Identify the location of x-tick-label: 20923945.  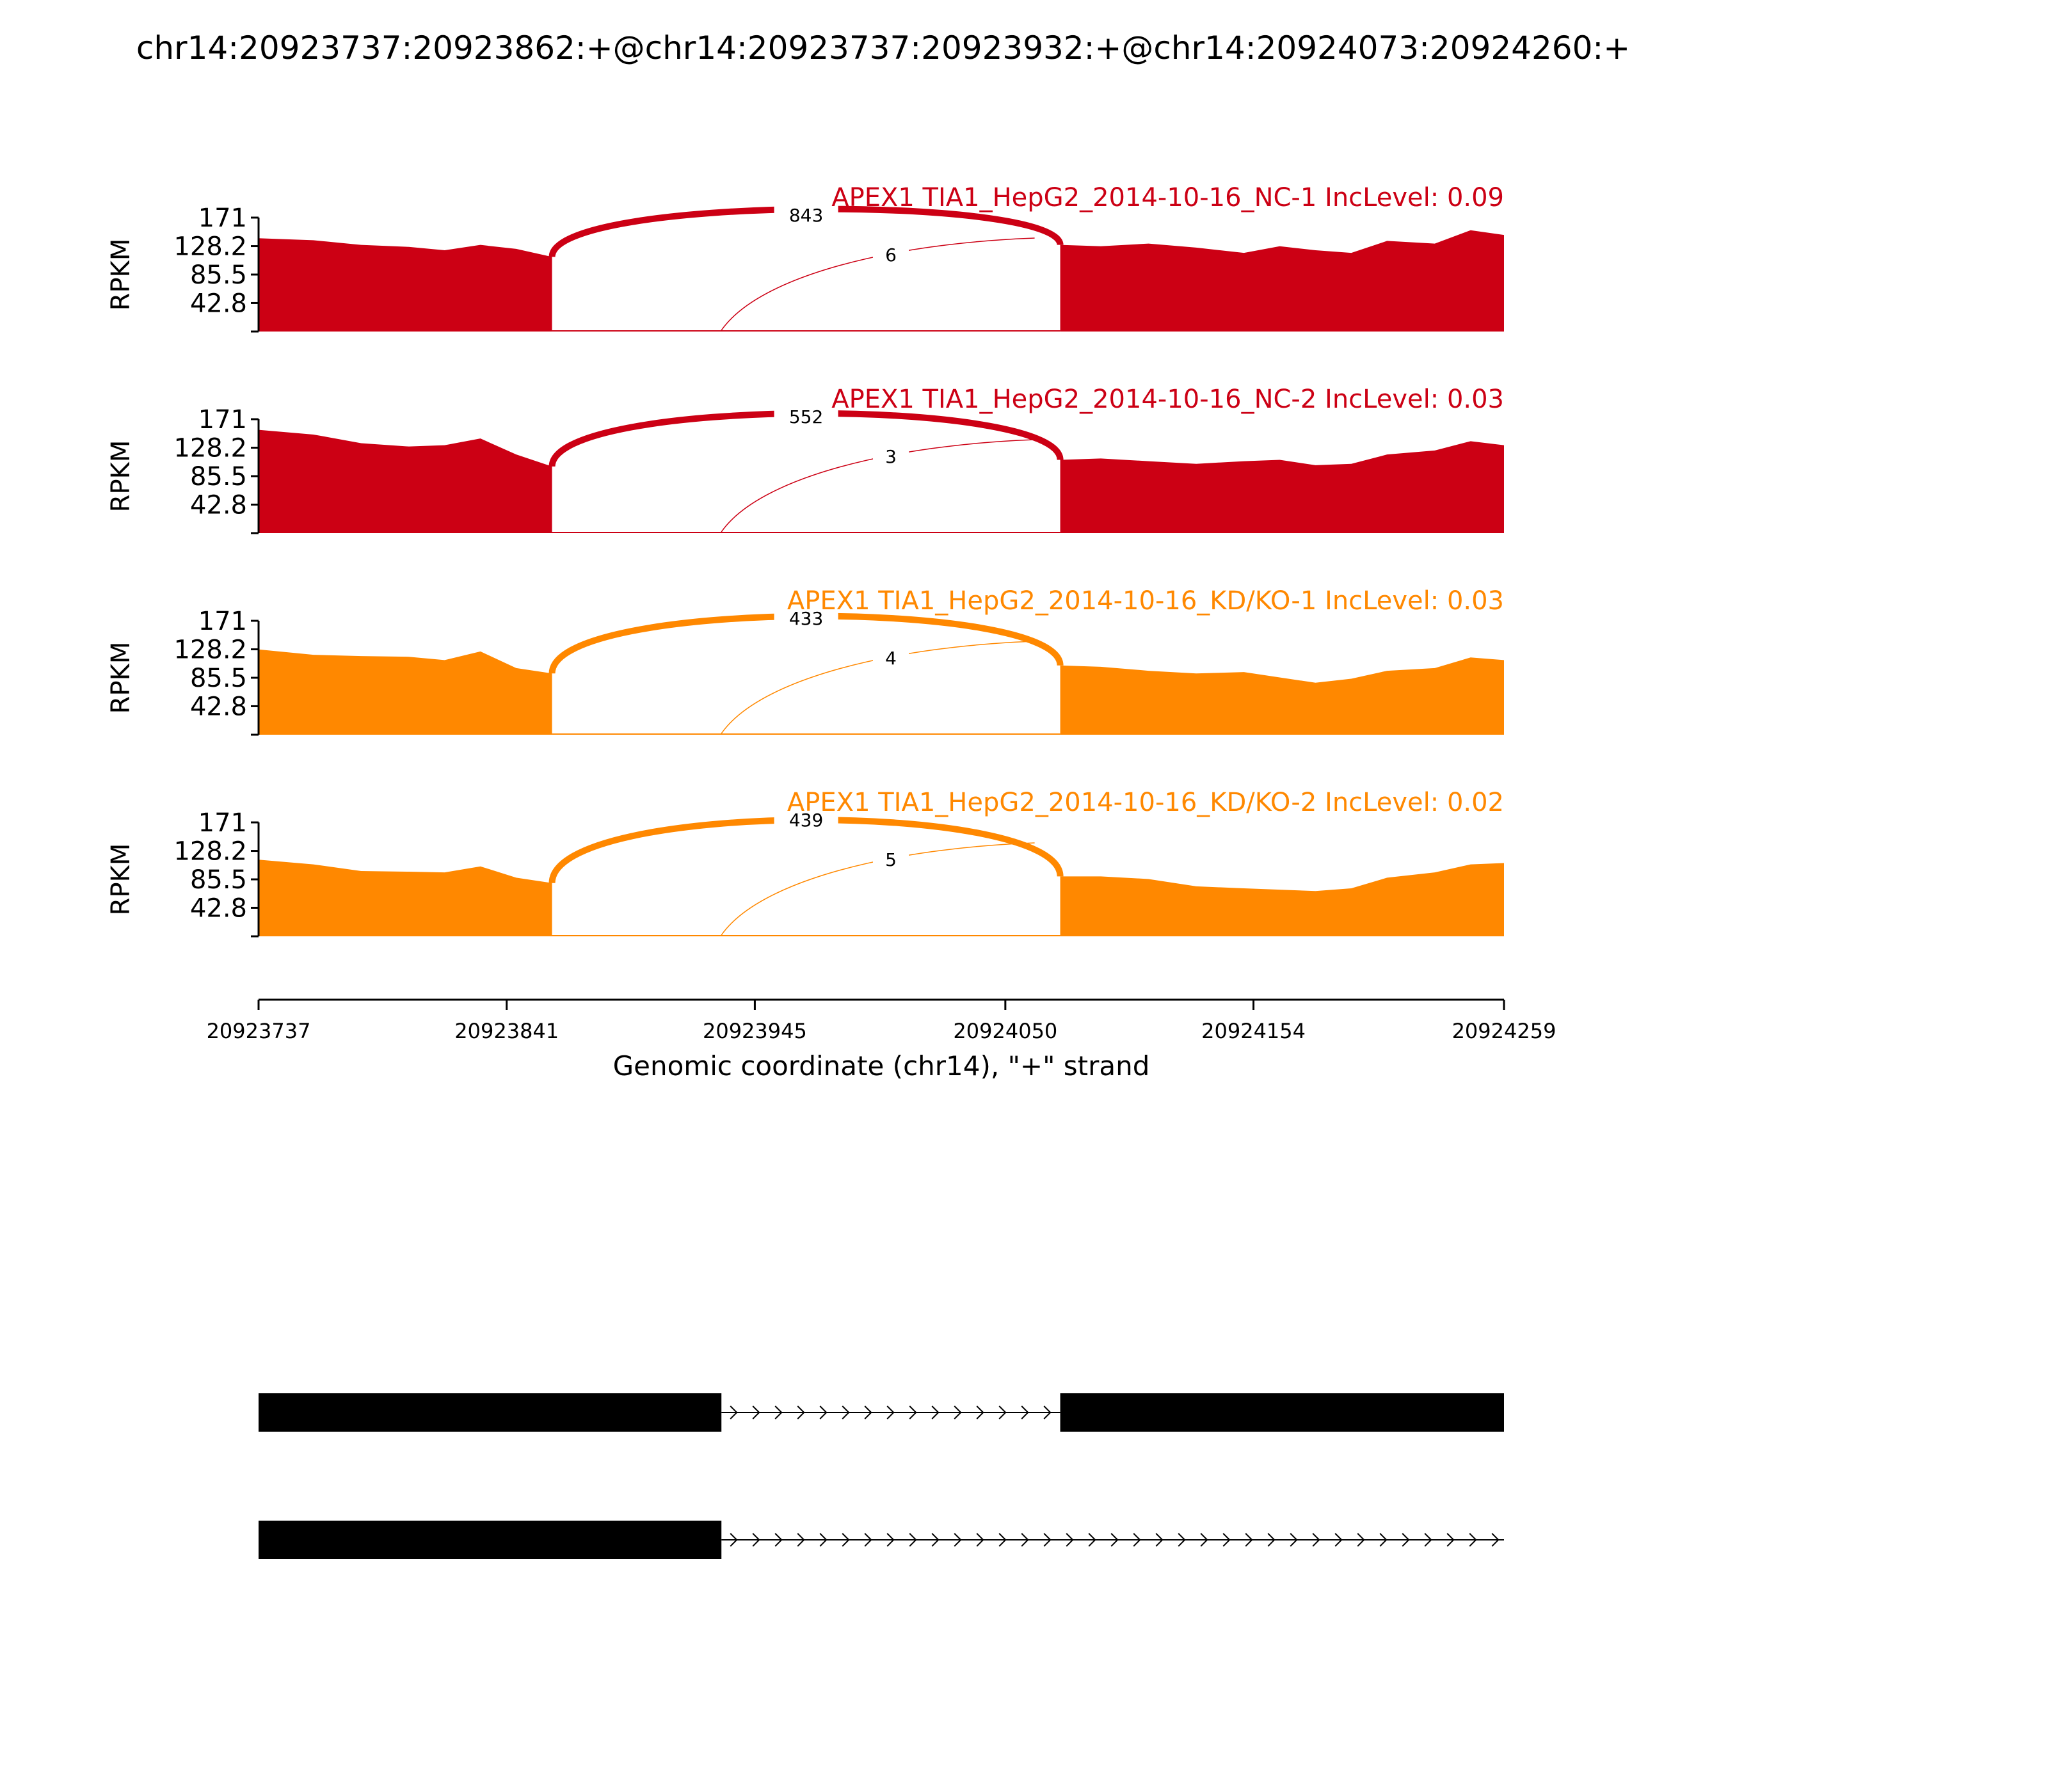
(755, 1031).